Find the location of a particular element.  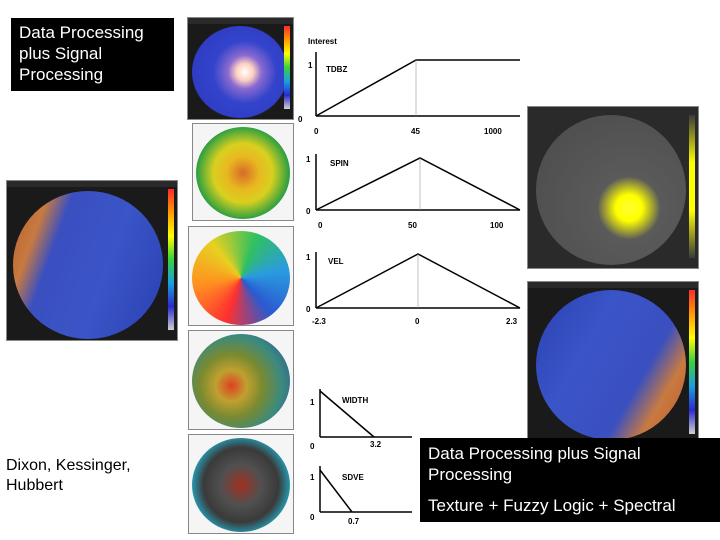

top-left-label-box: Data Processing plus Signal Processing is located at coordinates (92, 54).